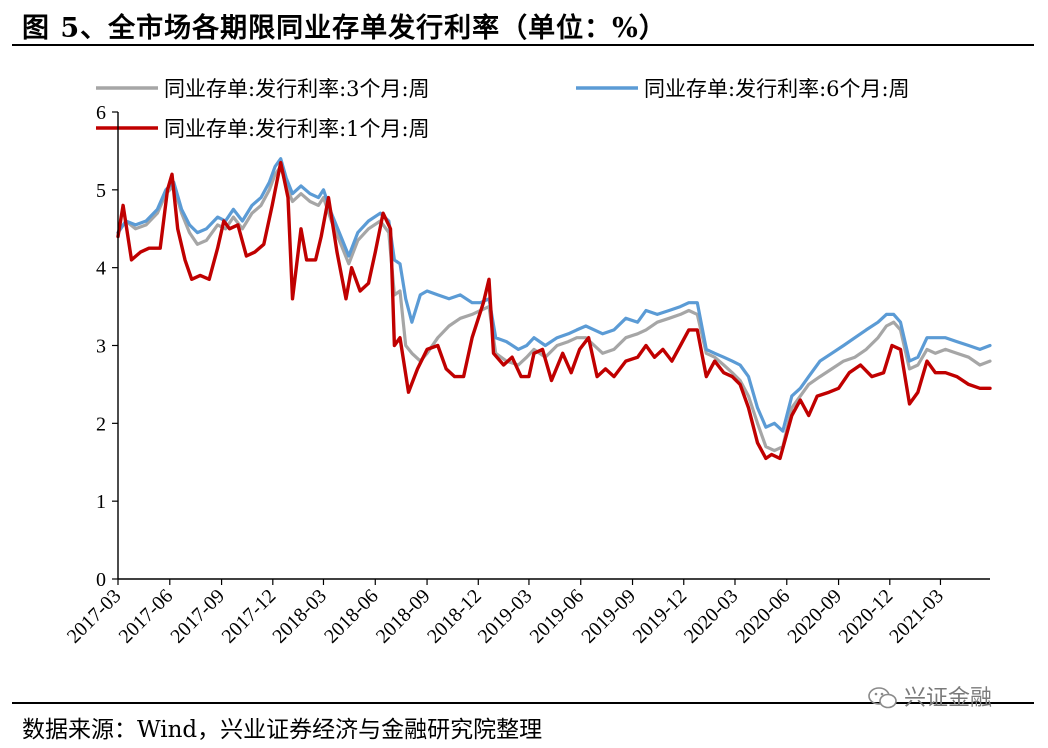 The width and height of the screenshot is (1048, 748). What do you see at coordinates (282, 730) in the screenshot?
I see `source-note: 数据来源：Wind，兴业证券经济与金融研究院整理` at bounding box center [282, 730].